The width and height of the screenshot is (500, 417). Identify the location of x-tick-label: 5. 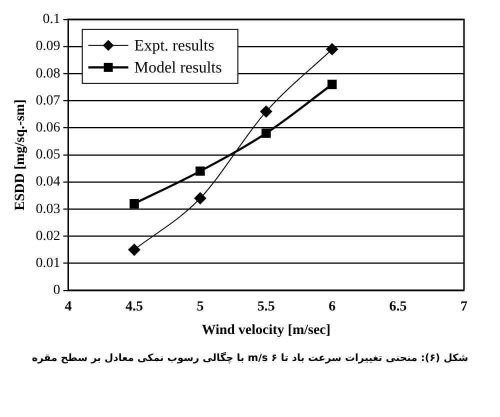
(200, 306).